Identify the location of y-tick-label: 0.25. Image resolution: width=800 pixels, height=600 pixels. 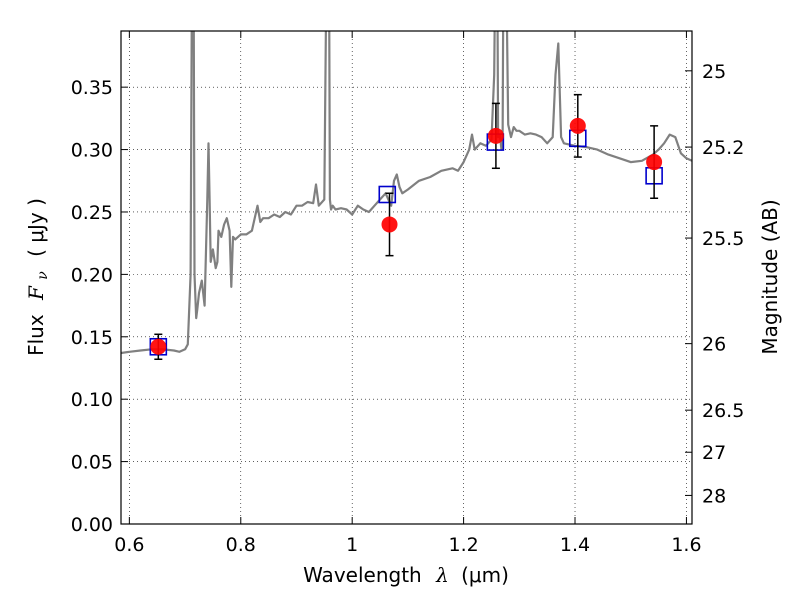
(92, 213).